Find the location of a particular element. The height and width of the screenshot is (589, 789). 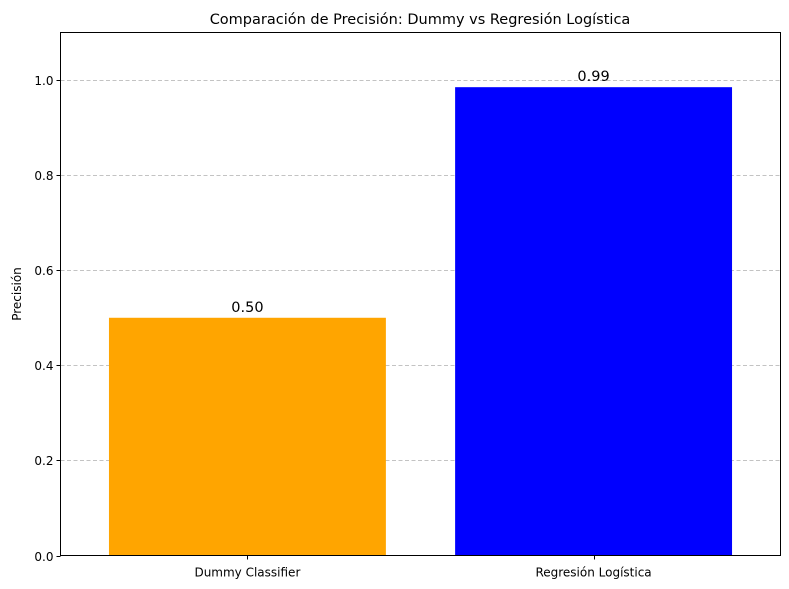

bar-value-label: 0.99 is located at coordinates (593, 77).